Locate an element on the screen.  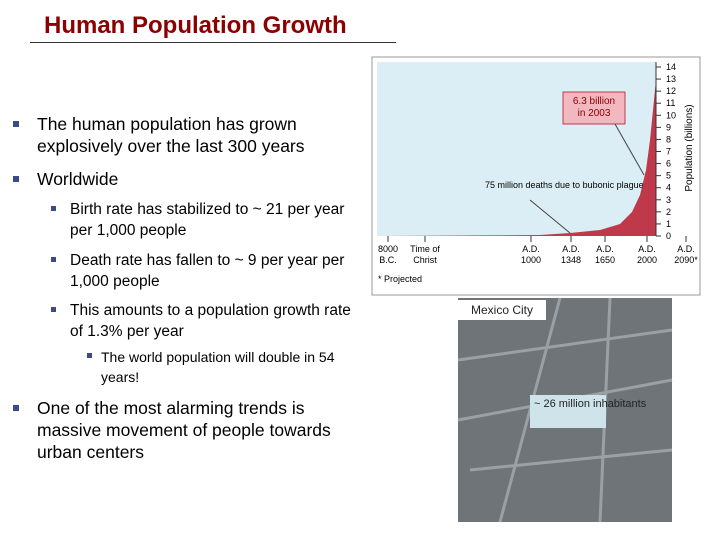
tick-label: 13 is located at coordinates (671, 79).